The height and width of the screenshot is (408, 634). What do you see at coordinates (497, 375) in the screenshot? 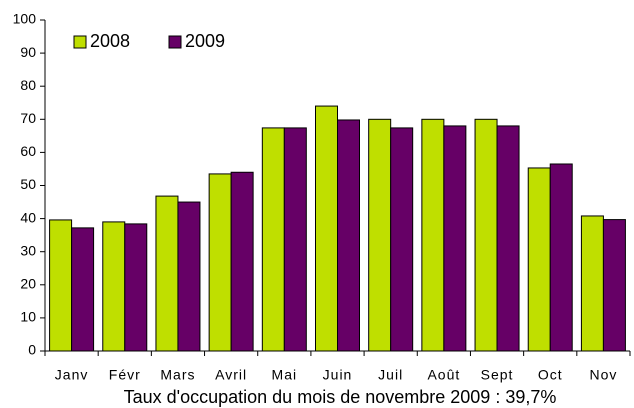
I see `x-tick-label: Sept` at bounding box center [497, 375].